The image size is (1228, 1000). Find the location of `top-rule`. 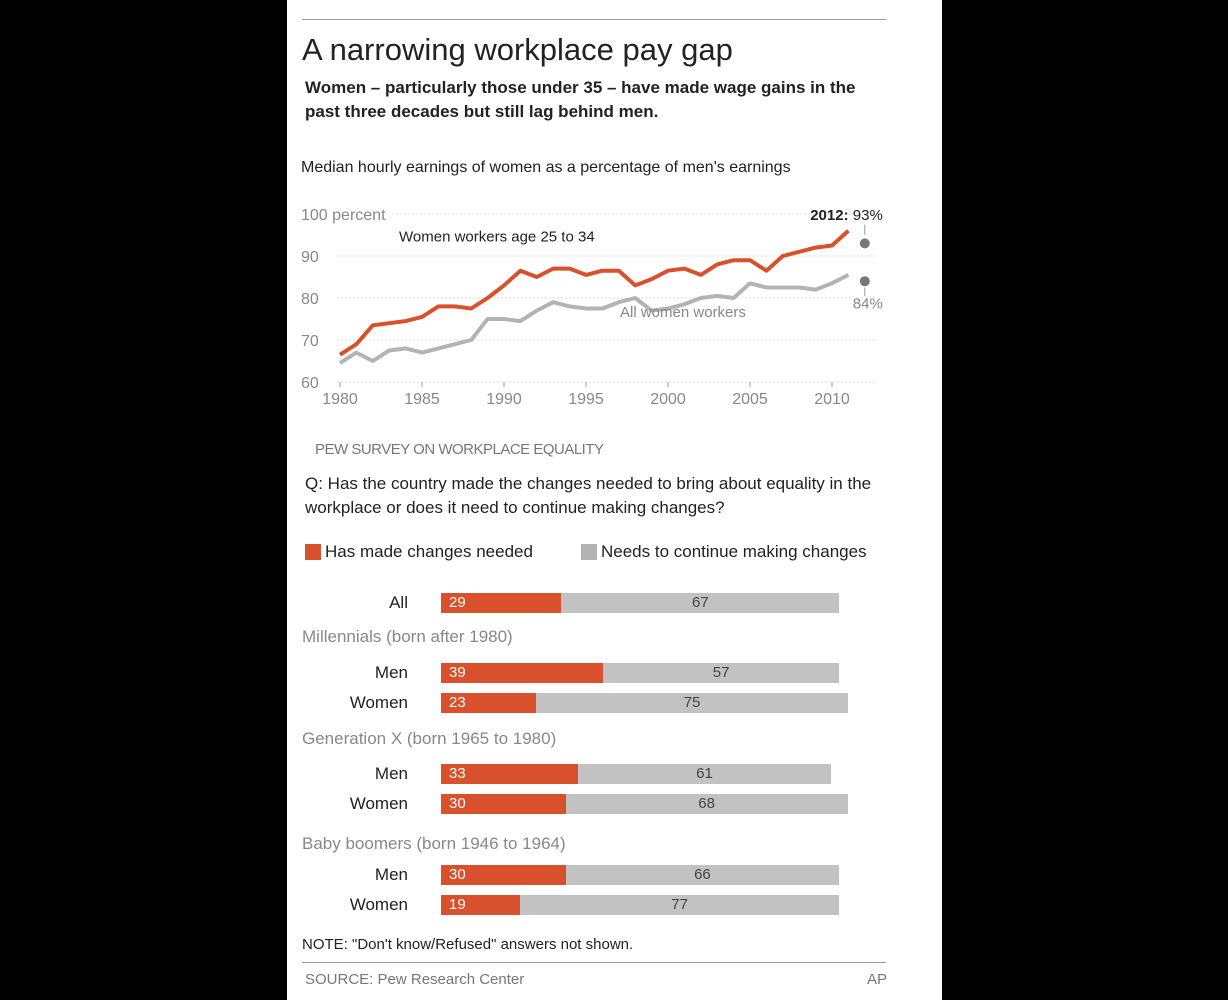

top-rule is located at coordinates (594, 19).